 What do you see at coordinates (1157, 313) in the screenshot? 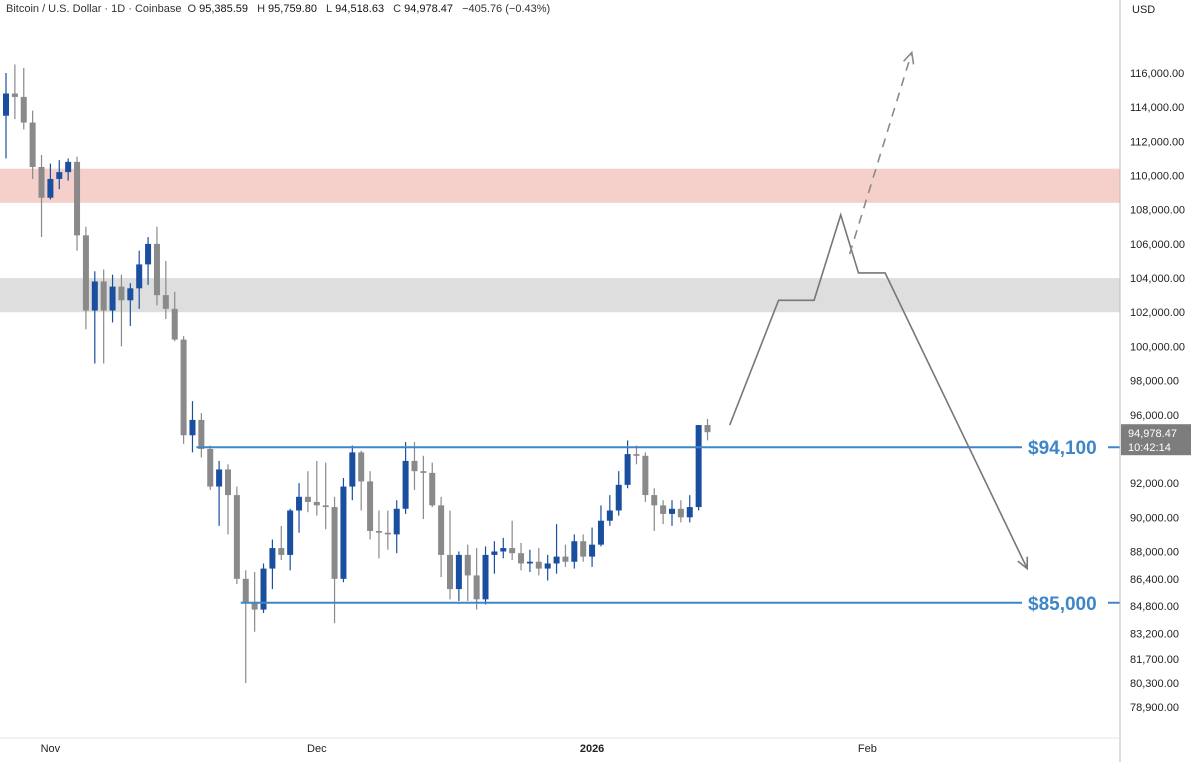
I see `y-tick-label: 102,000.00` at bounding box center [1157, 313].